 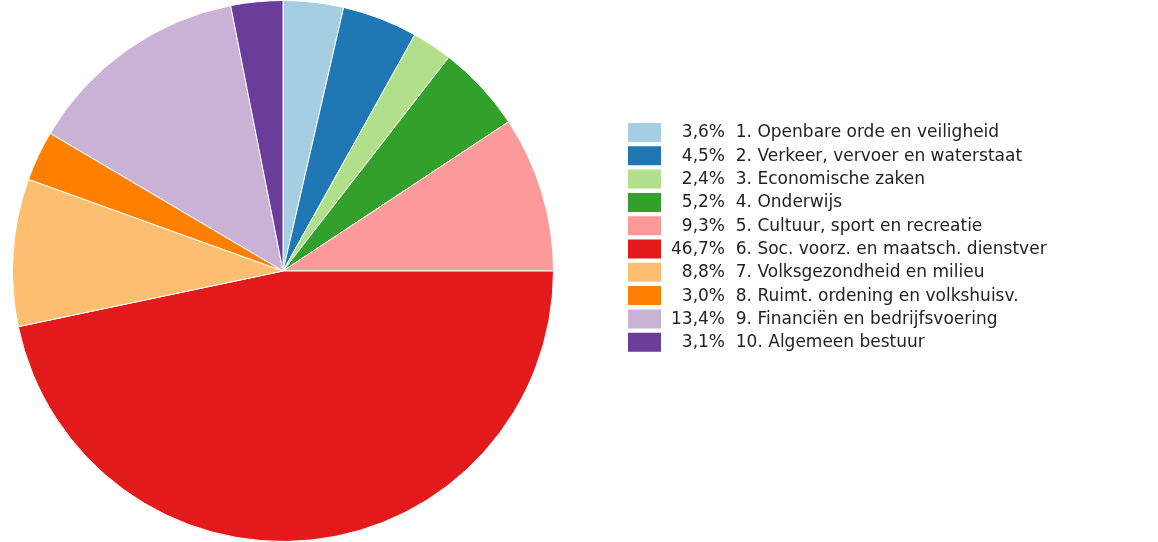 What do you see at coordinates (803, 178) in the screenshot?
I see `legend-label: 2,4% 3. Economische zaken` at bounding box center [803, 178].